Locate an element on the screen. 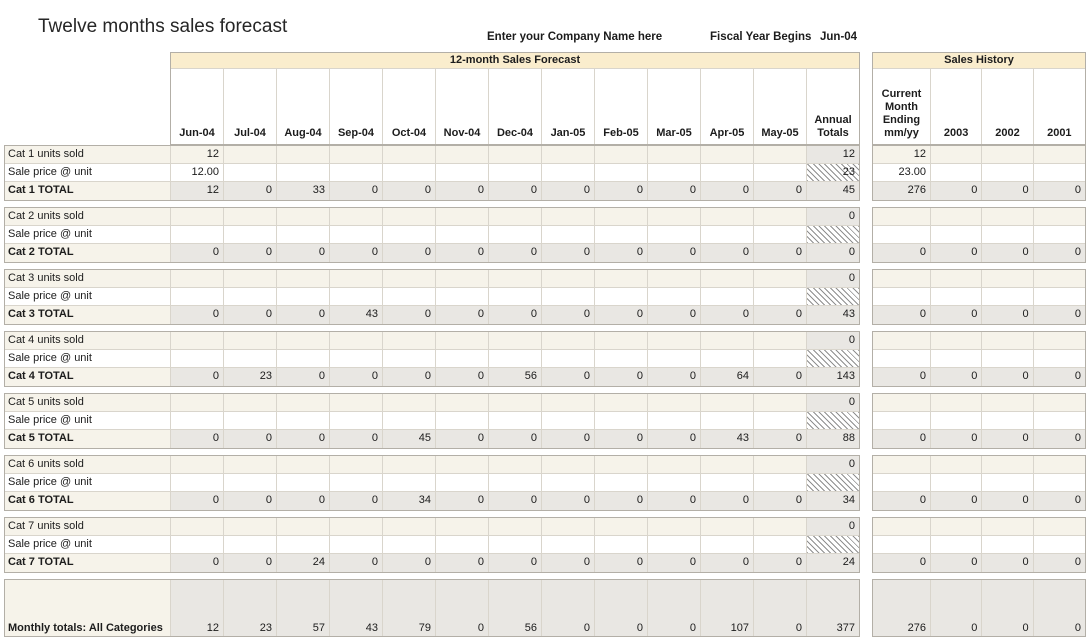  cell-units-annual: 12 is located at coordinates (833, 155).